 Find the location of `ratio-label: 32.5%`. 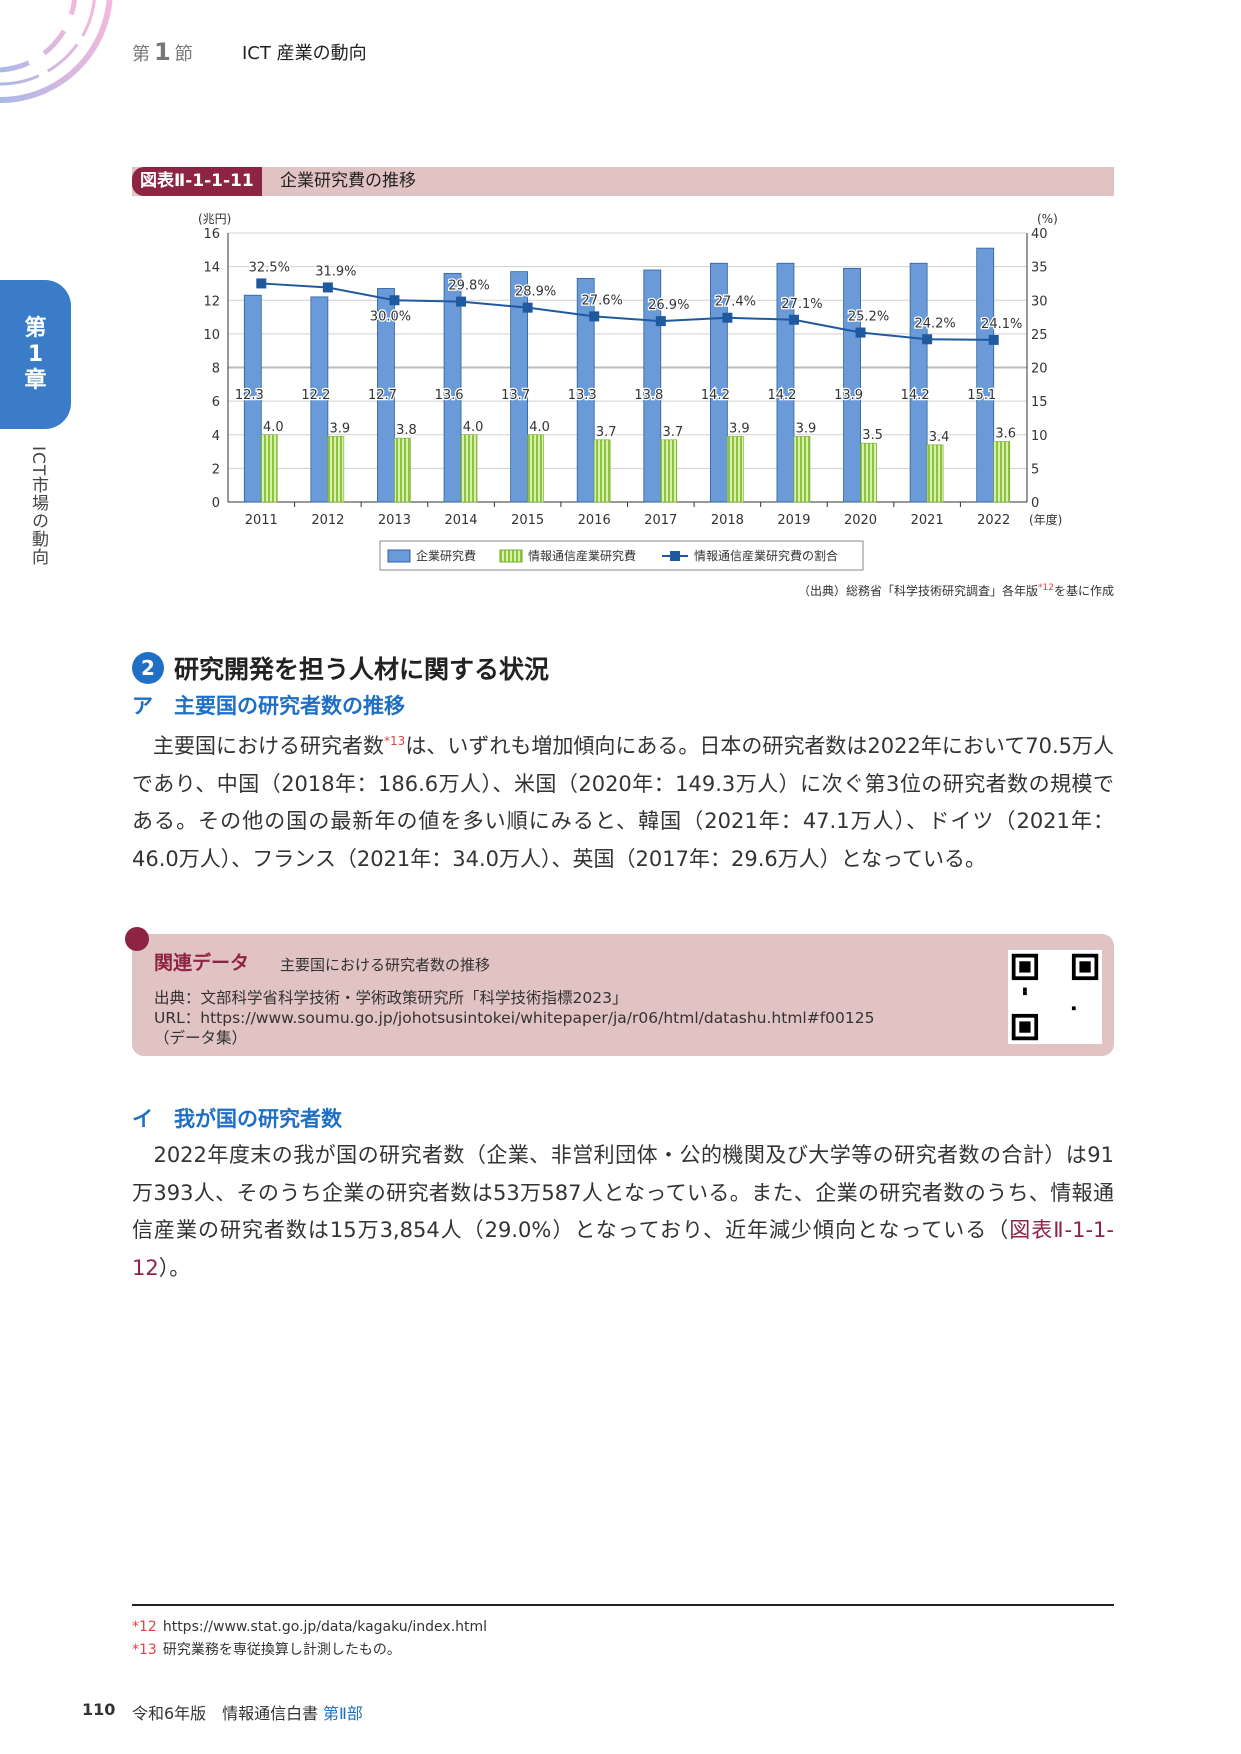

ratio-label: 32.5% is located at coordinates (269, 267).